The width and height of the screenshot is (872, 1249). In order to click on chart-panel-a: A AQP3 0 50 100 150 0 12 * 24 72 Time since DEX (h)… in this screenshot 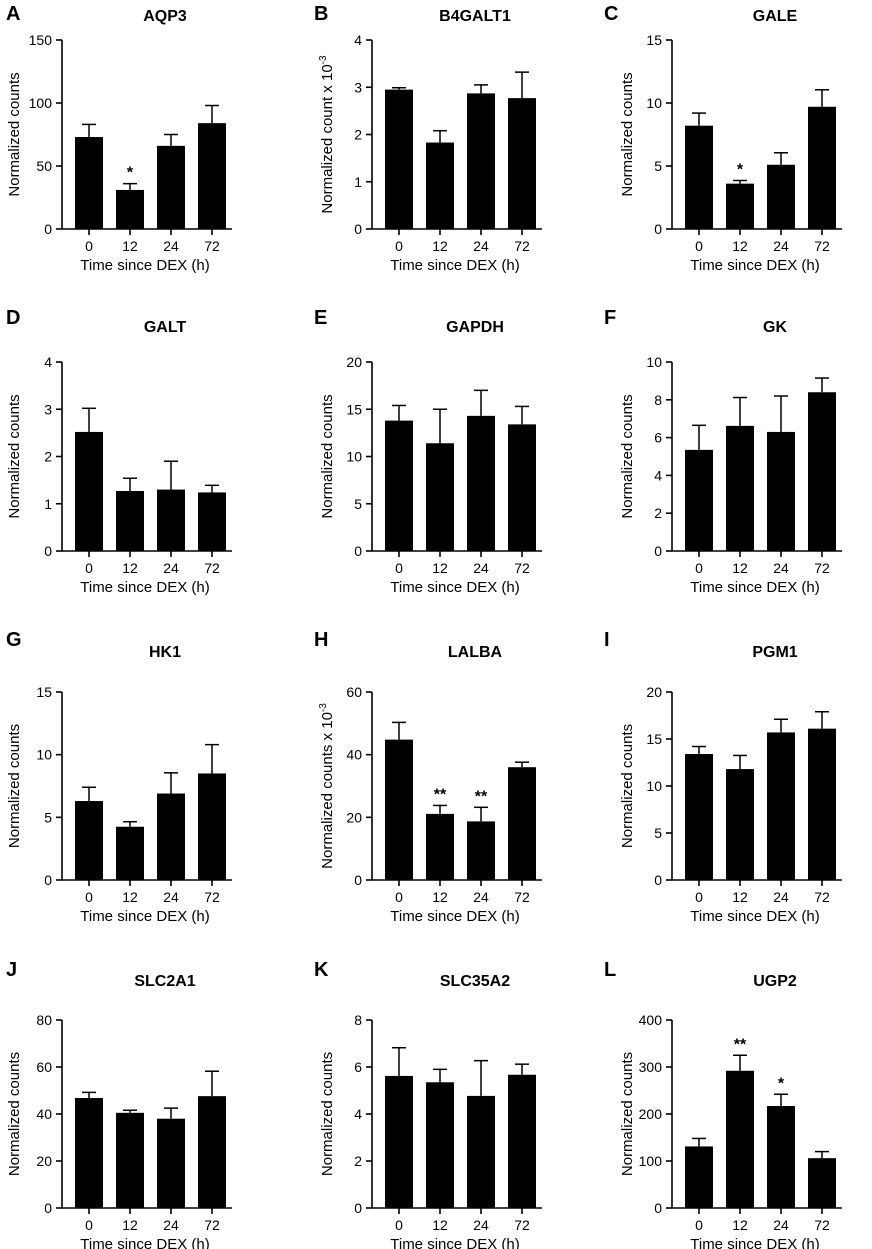, I will do `click(119, 138)`.